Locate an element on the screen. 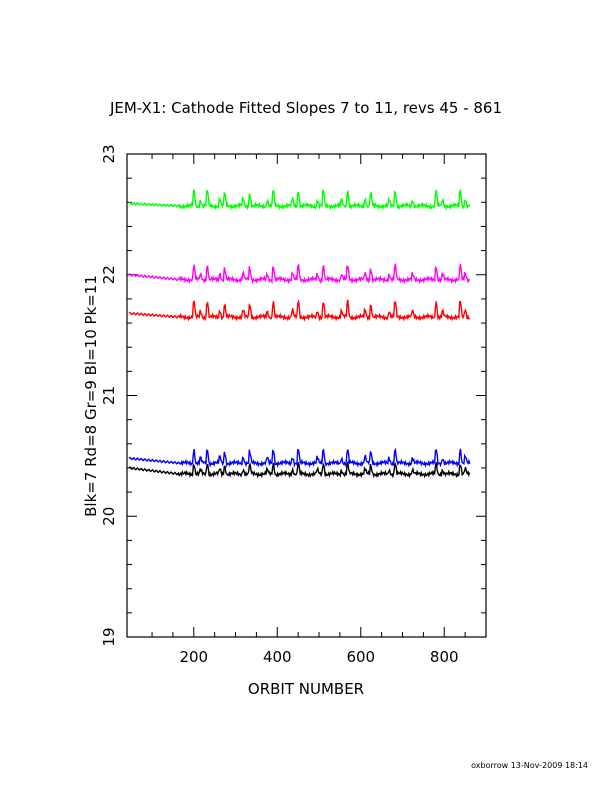 The width and height of the screenshot is (612, 792). y-tick-label: 21 is located at coordinates (109, 395).